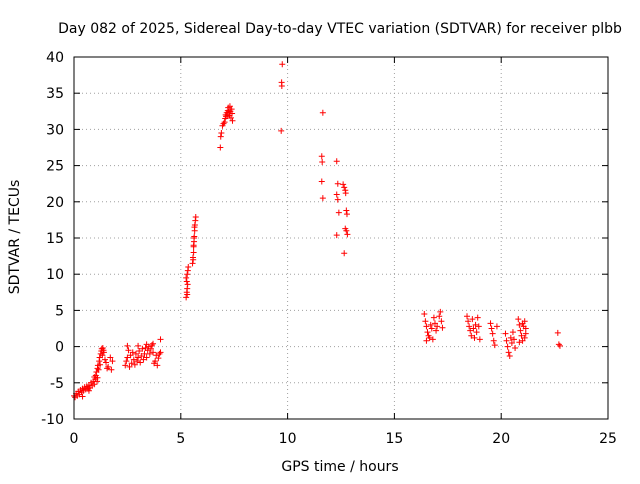 The height and width of the screenshot is (484, 640). Describe the element at coordinates (59, 348) in the screenshot. I see `y-tick-label: 0` at that location.